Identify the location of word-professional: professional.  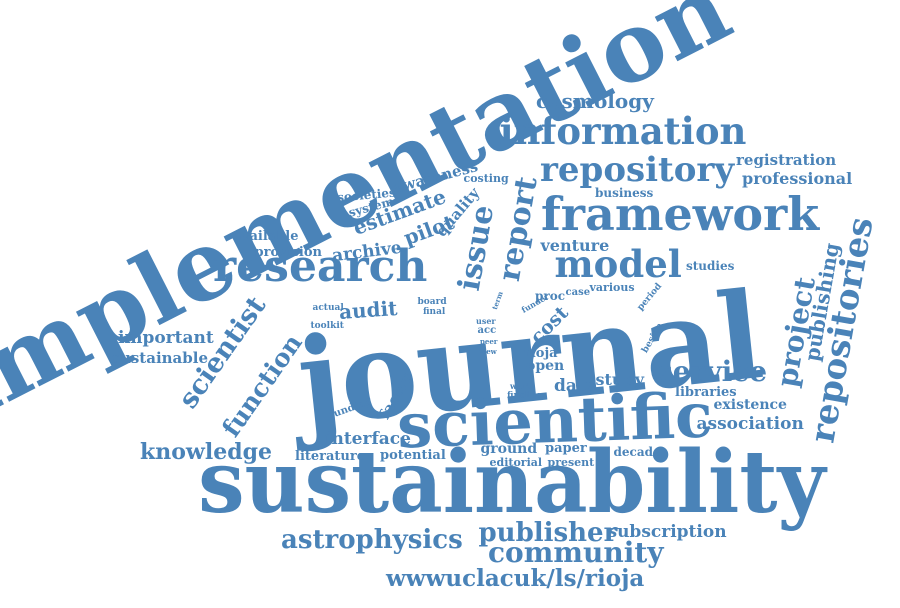
(797, 178).